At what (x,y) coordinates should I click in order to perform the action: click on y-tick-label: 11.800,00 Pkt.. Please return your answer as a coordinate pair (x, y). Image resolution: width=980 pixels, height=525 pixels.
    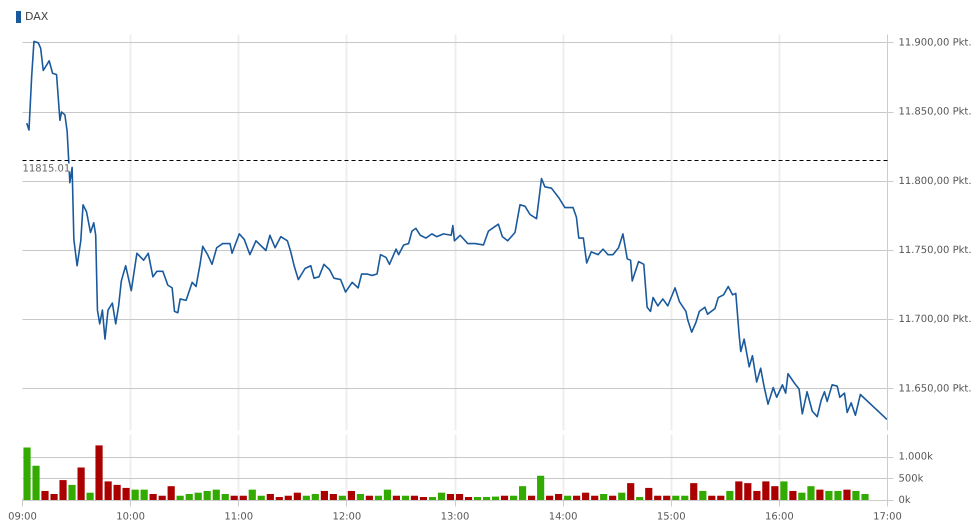
    Looking at the image, I should click on (935, 181).